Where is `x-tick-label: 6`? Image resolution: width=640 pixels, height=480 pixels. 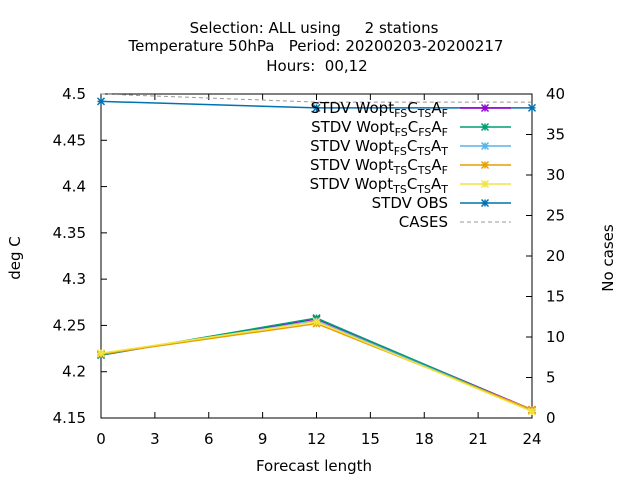
x-tick-label: 6 is located at coordinates (209, 439).